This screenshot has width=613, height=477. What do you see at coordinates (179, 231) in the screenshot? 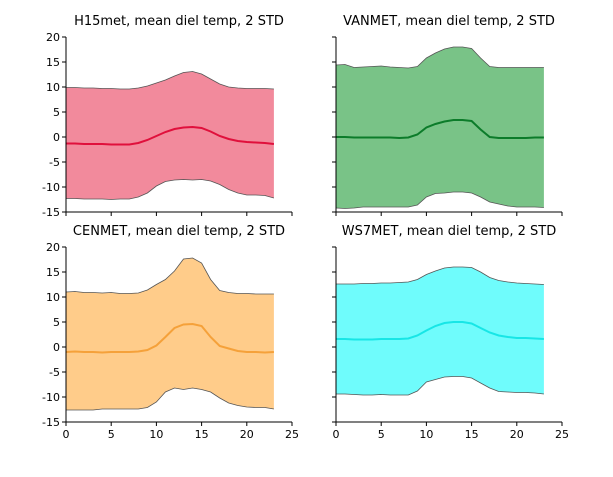
I see `panel-title: CENMET, mean diel temp, 2 STD` at bounding box center [179, 231].